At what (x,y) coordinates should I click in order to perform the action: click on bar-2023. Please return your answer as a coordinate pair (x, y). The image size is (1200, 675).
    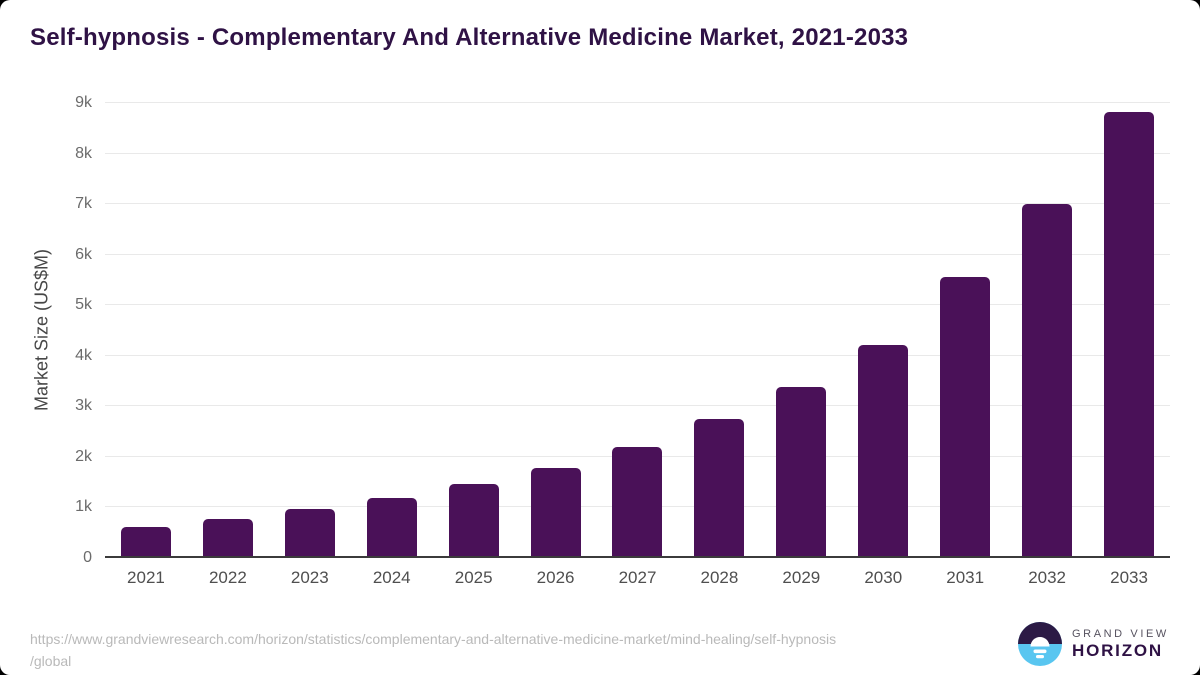
    Looking at the image, I should click on (309, 533).